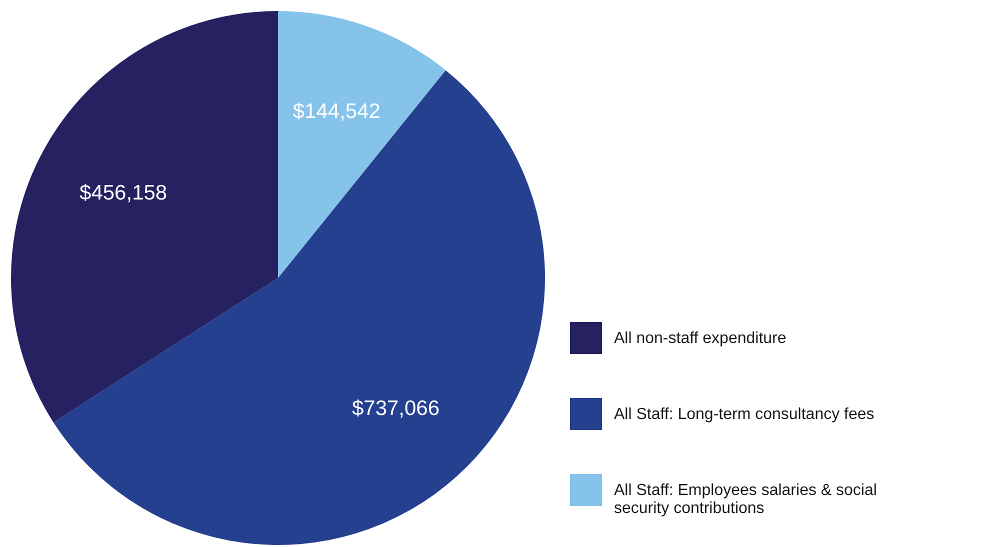 This screenshot has height=547, width=992. What do you see at coordinates (745, 499) in the screenshot?
I see `legend-label: All Staff: Employees salaries & social security contributions` at bounding box center [745, 499].